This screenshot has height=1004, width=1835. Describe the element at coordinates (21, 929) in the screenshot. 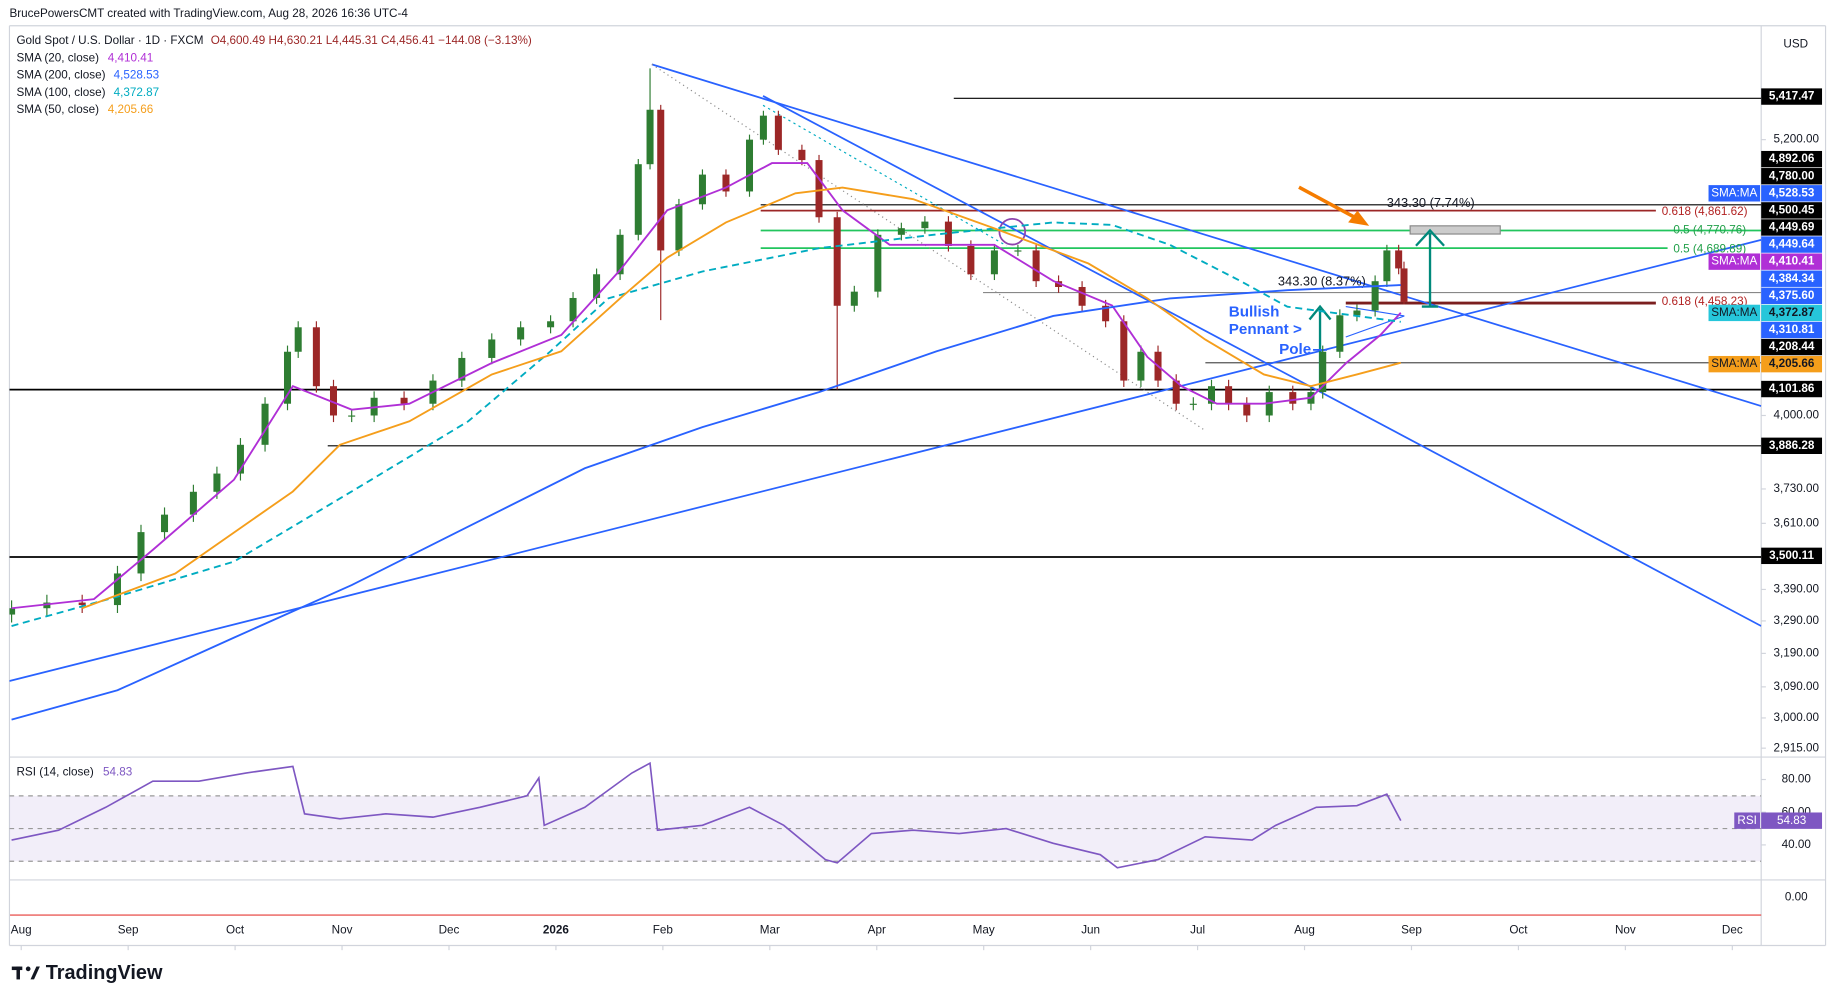

I see `x-tick-label: Aug` at that location.